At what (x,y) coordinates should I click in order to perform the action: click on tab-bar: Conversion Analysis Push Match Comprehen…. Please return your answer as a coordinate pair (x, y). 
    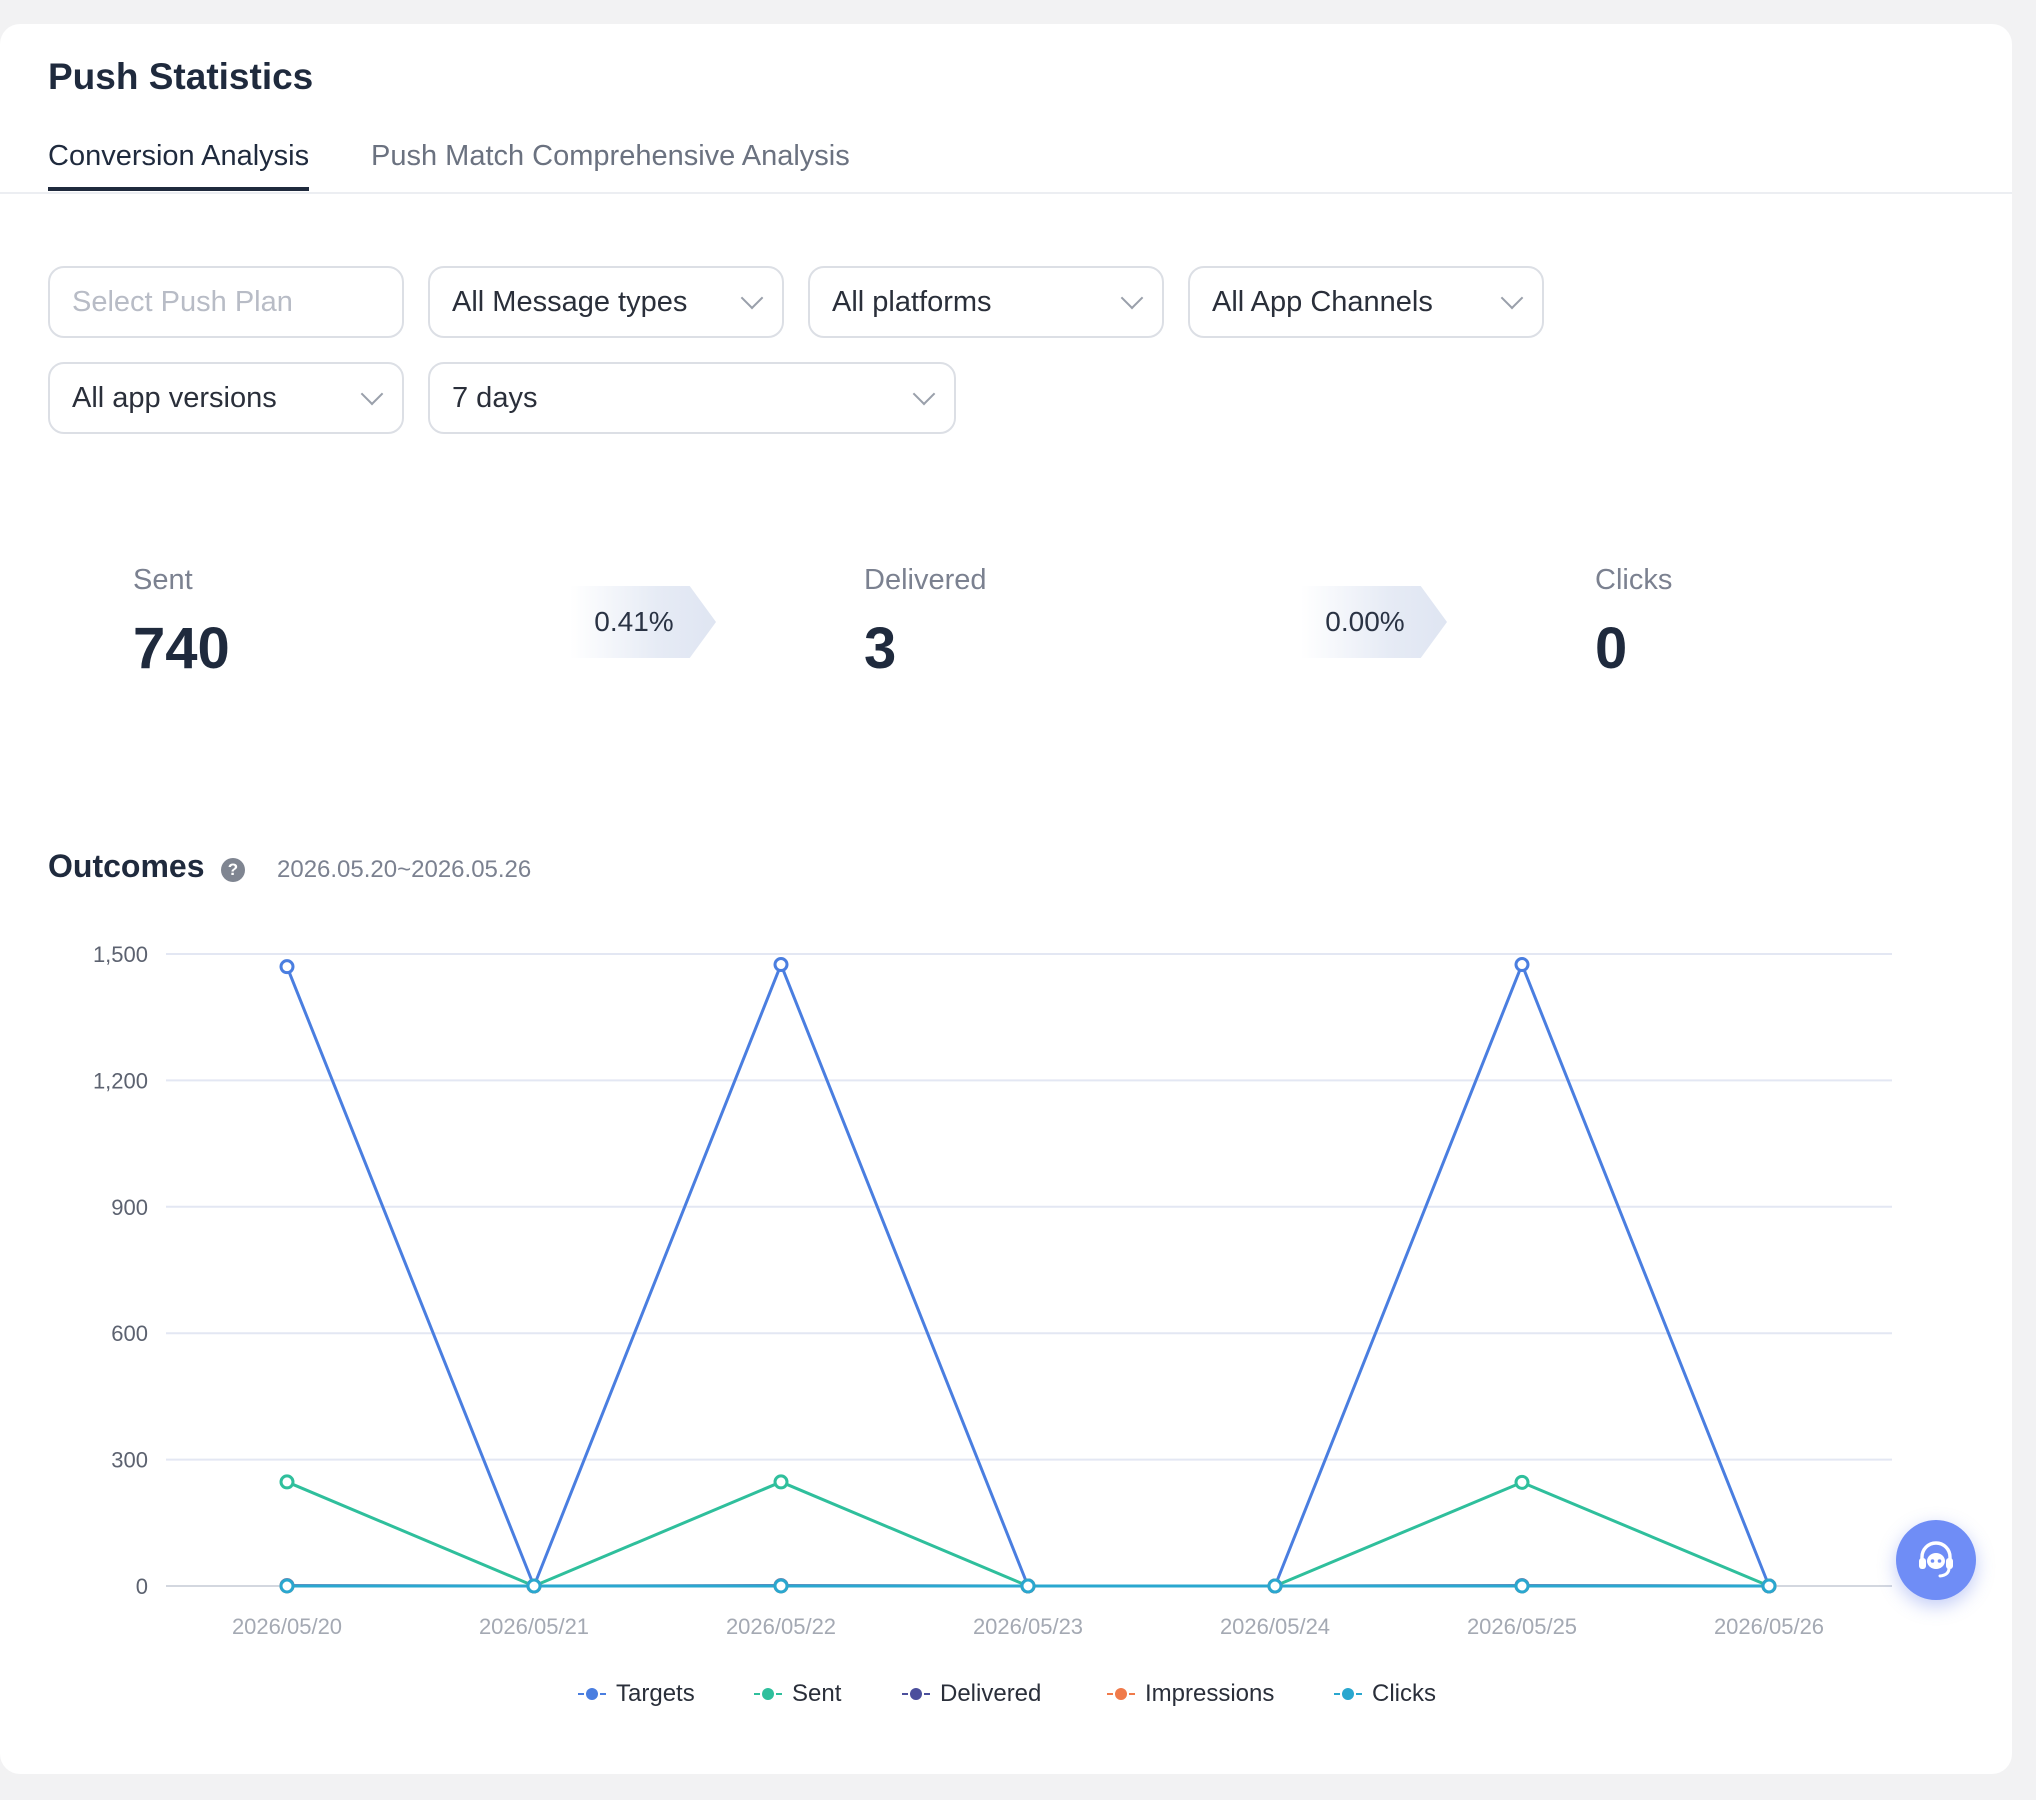
    Looking at the image, I should click on (1006, 163).